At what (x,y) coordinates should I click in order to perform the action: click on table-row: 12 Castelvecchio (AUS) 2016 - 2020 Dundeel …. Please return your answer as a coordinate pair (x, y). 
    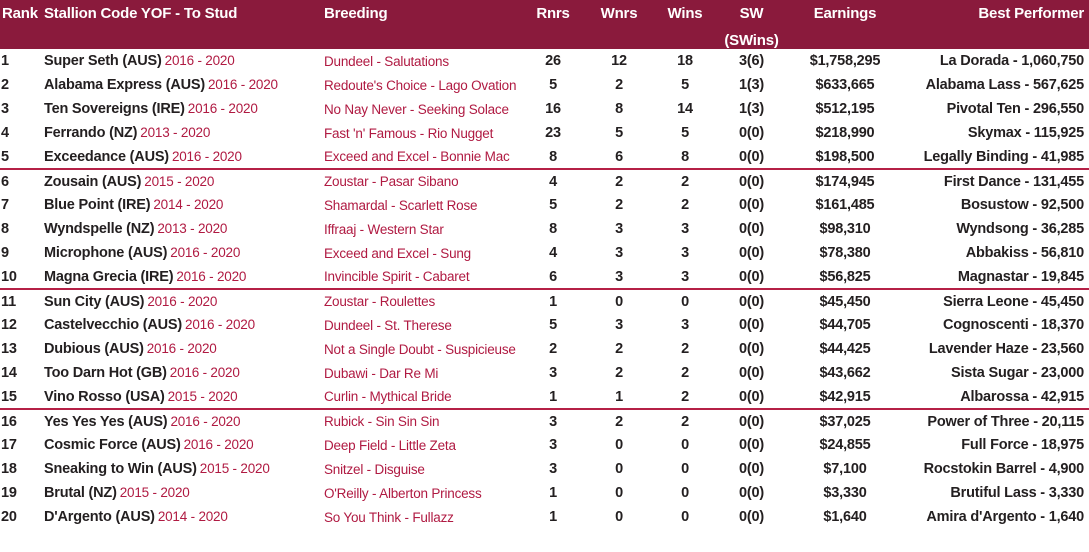
    Looking at the image, I should click on (544, 325).